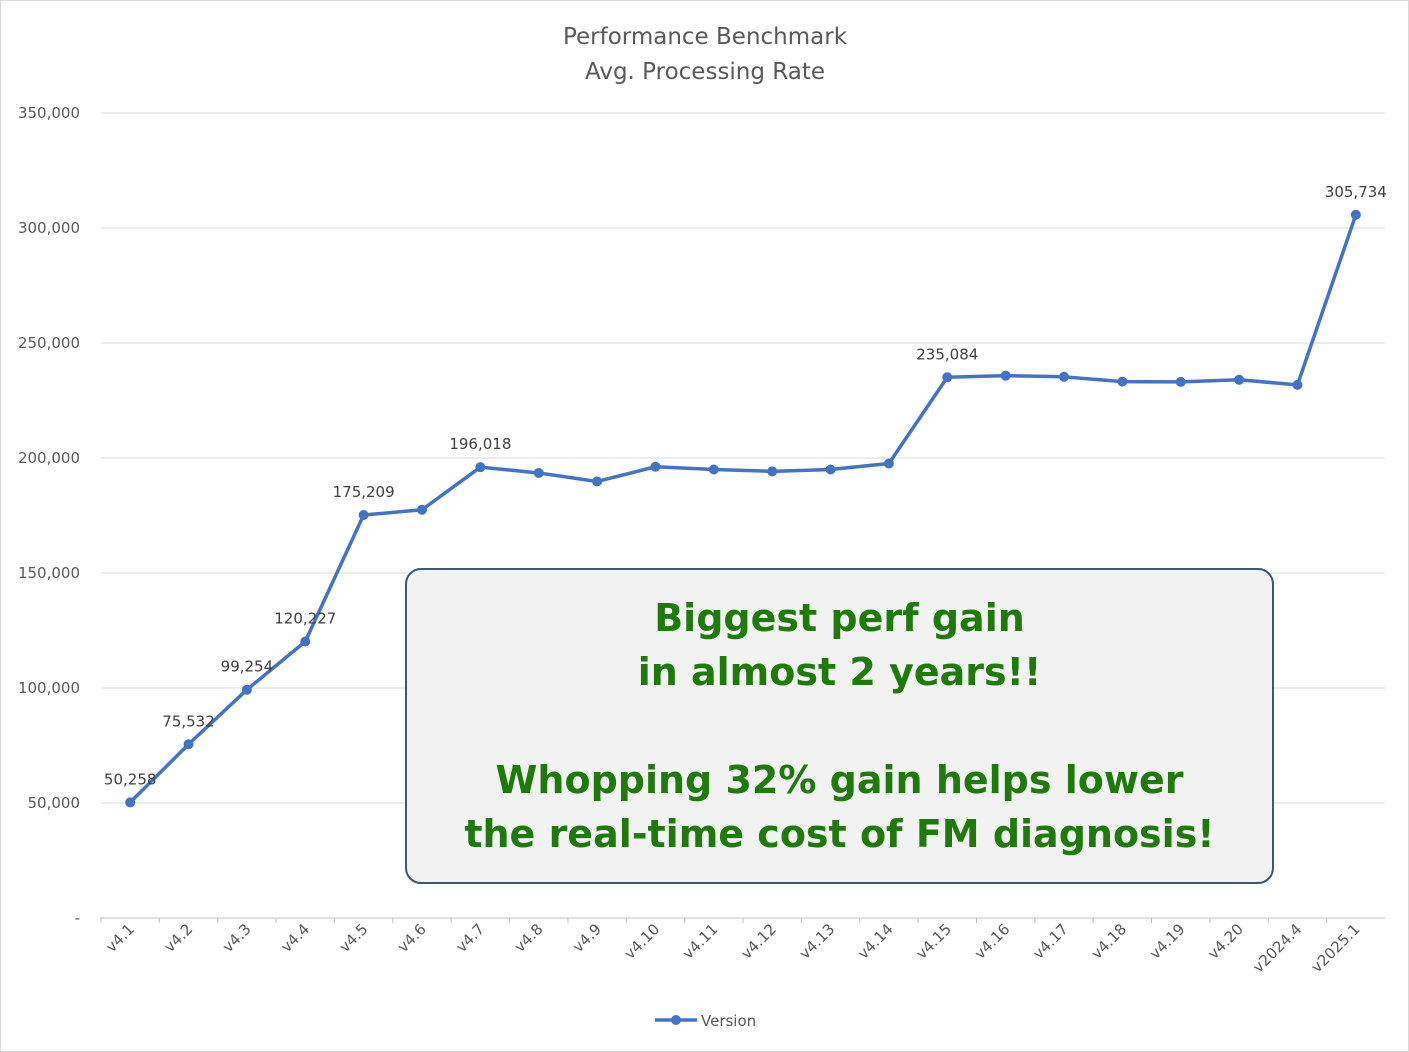 This screenshot has height=1052, width=1409. I want to click on x-tick-label: v4.18, so click(1109, 941).